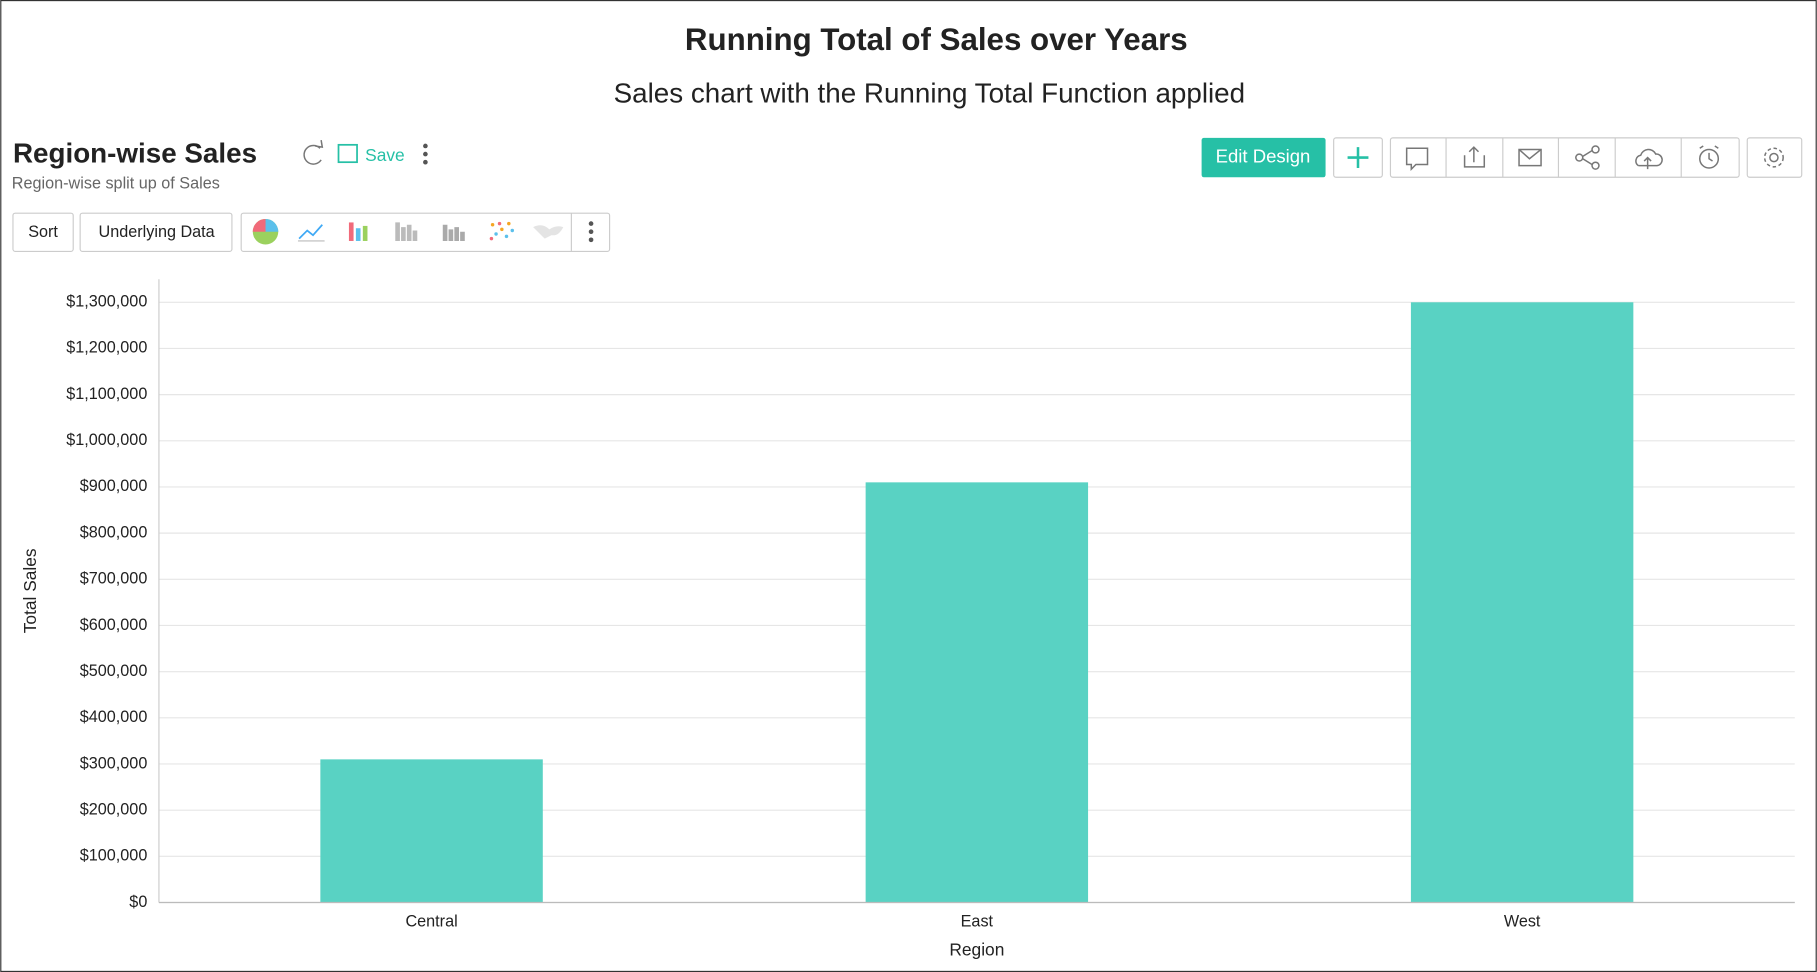  Describe the element at coordinates (936, 39) in the screenshot. I see `page-title: Running Total of Sales over Years` at that location.